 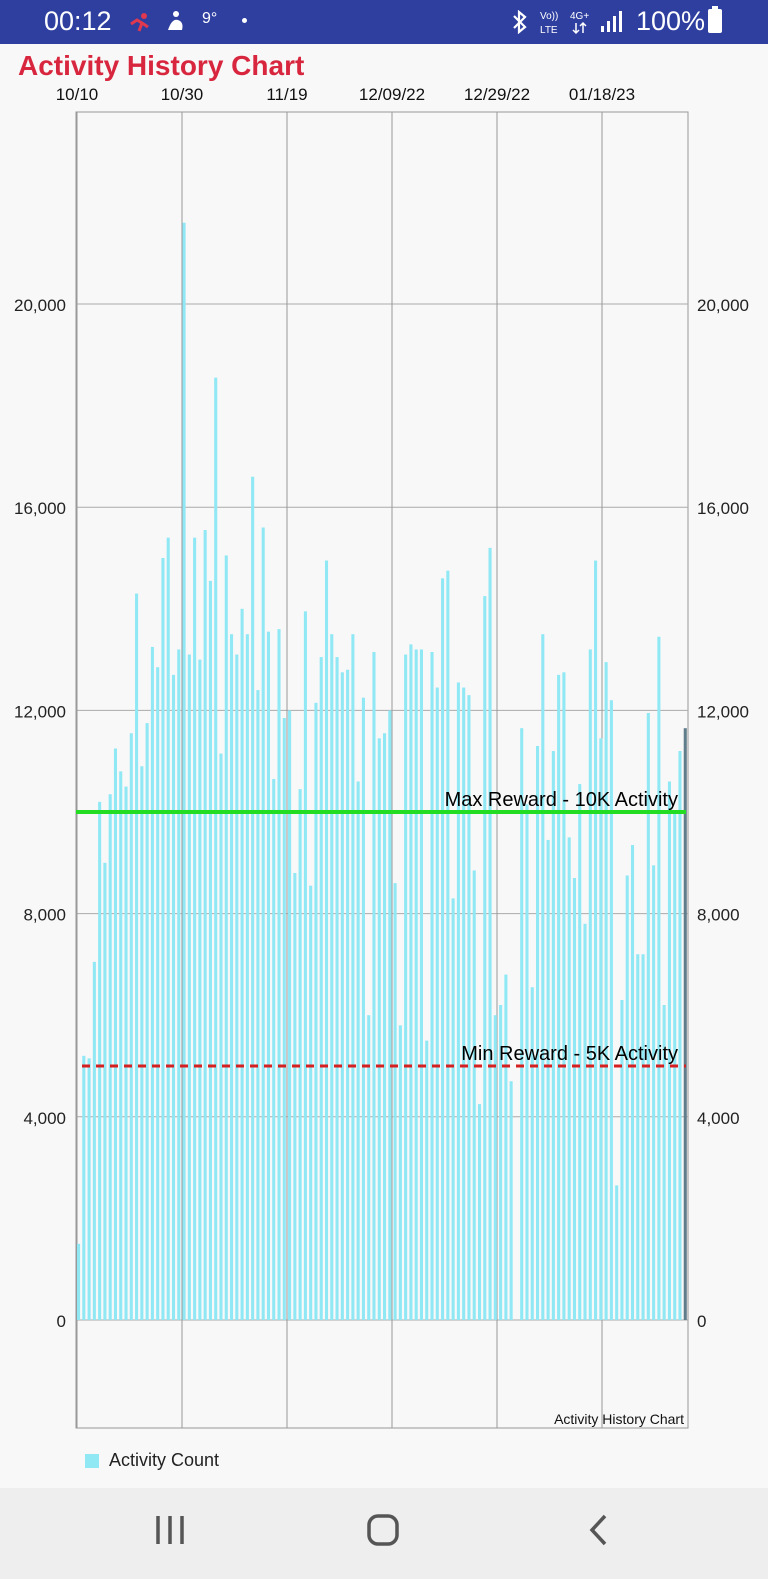 What do you see at coordinates (385, 1531) in the screenshot?
I see `home-icon` at bounding box center [385, 1531].